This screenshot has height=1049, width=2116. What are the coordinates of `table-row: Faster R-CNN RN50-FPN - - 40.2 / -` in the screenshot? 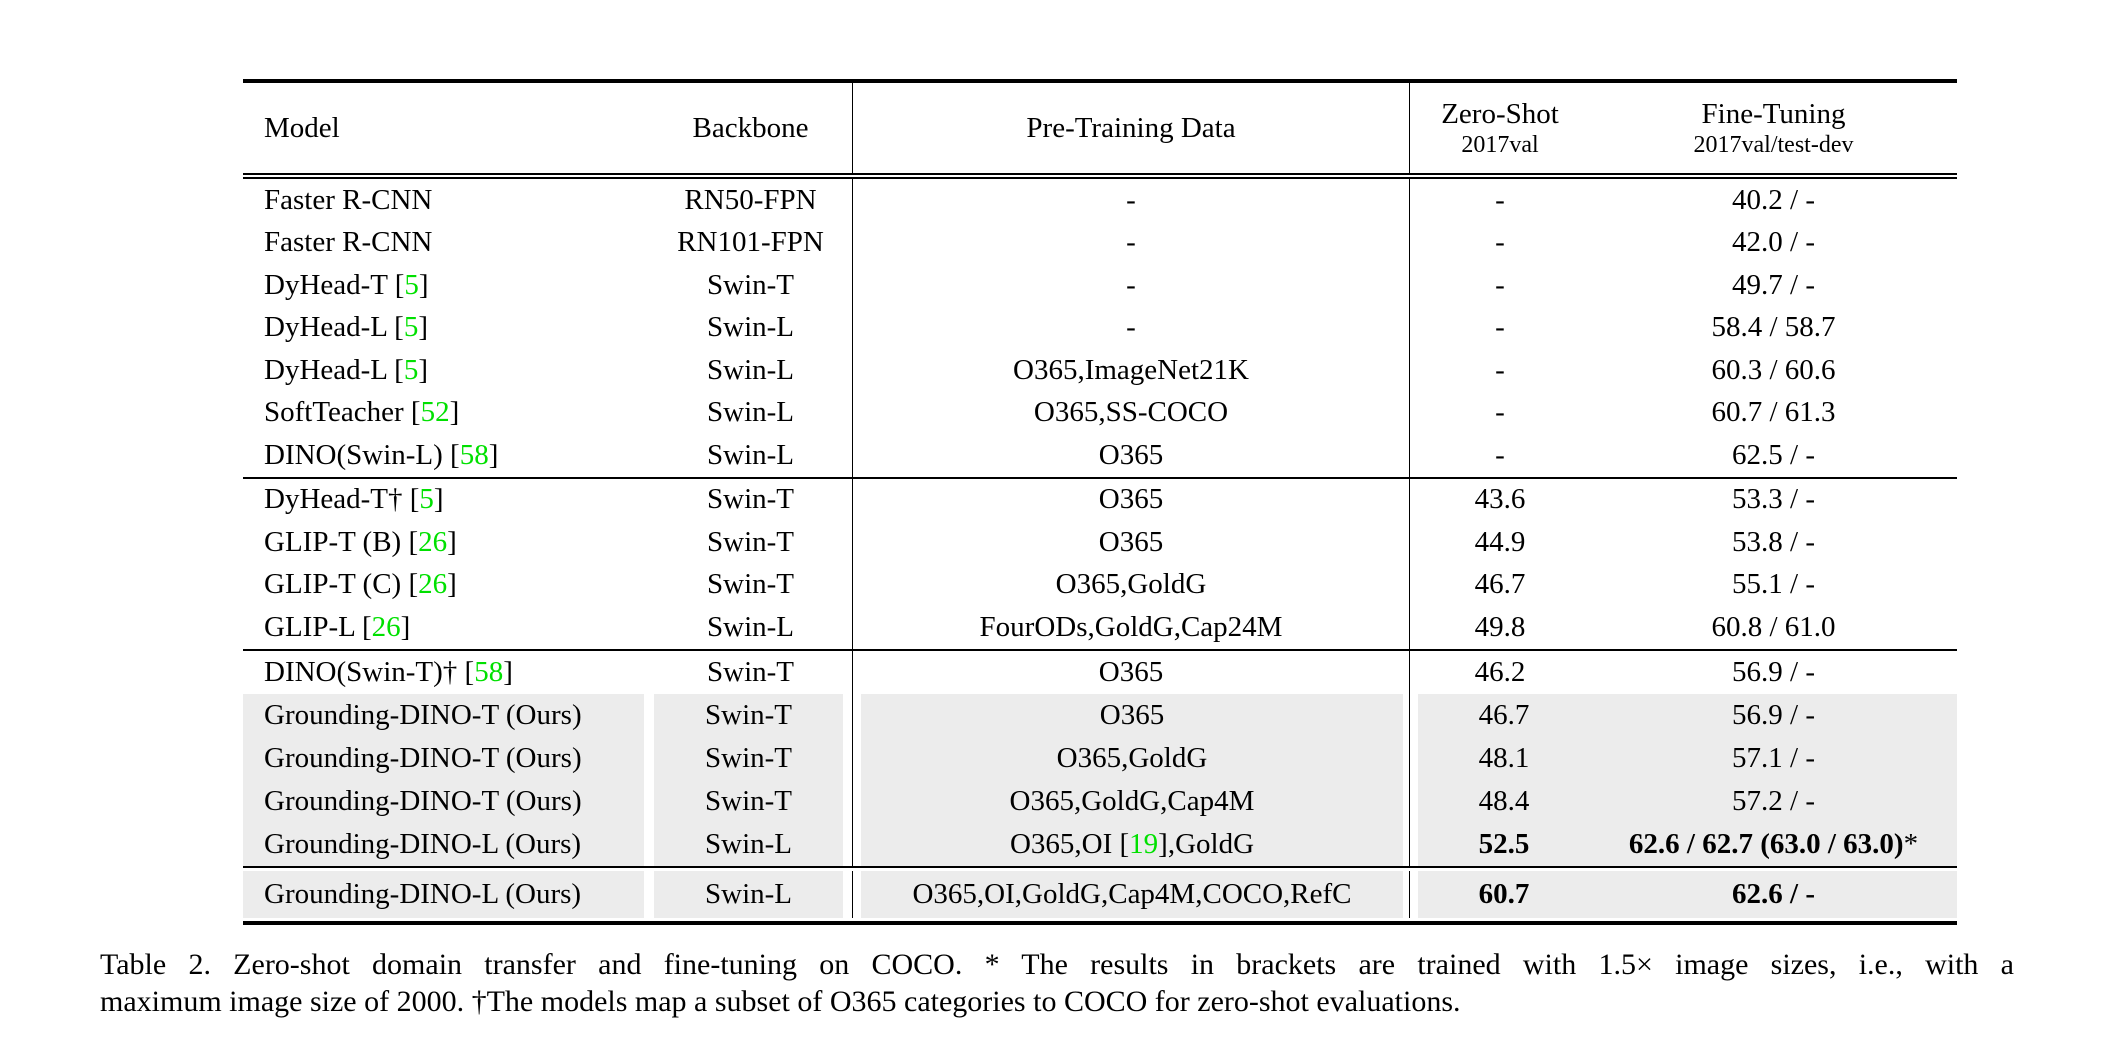 It's located at (1100, 200).